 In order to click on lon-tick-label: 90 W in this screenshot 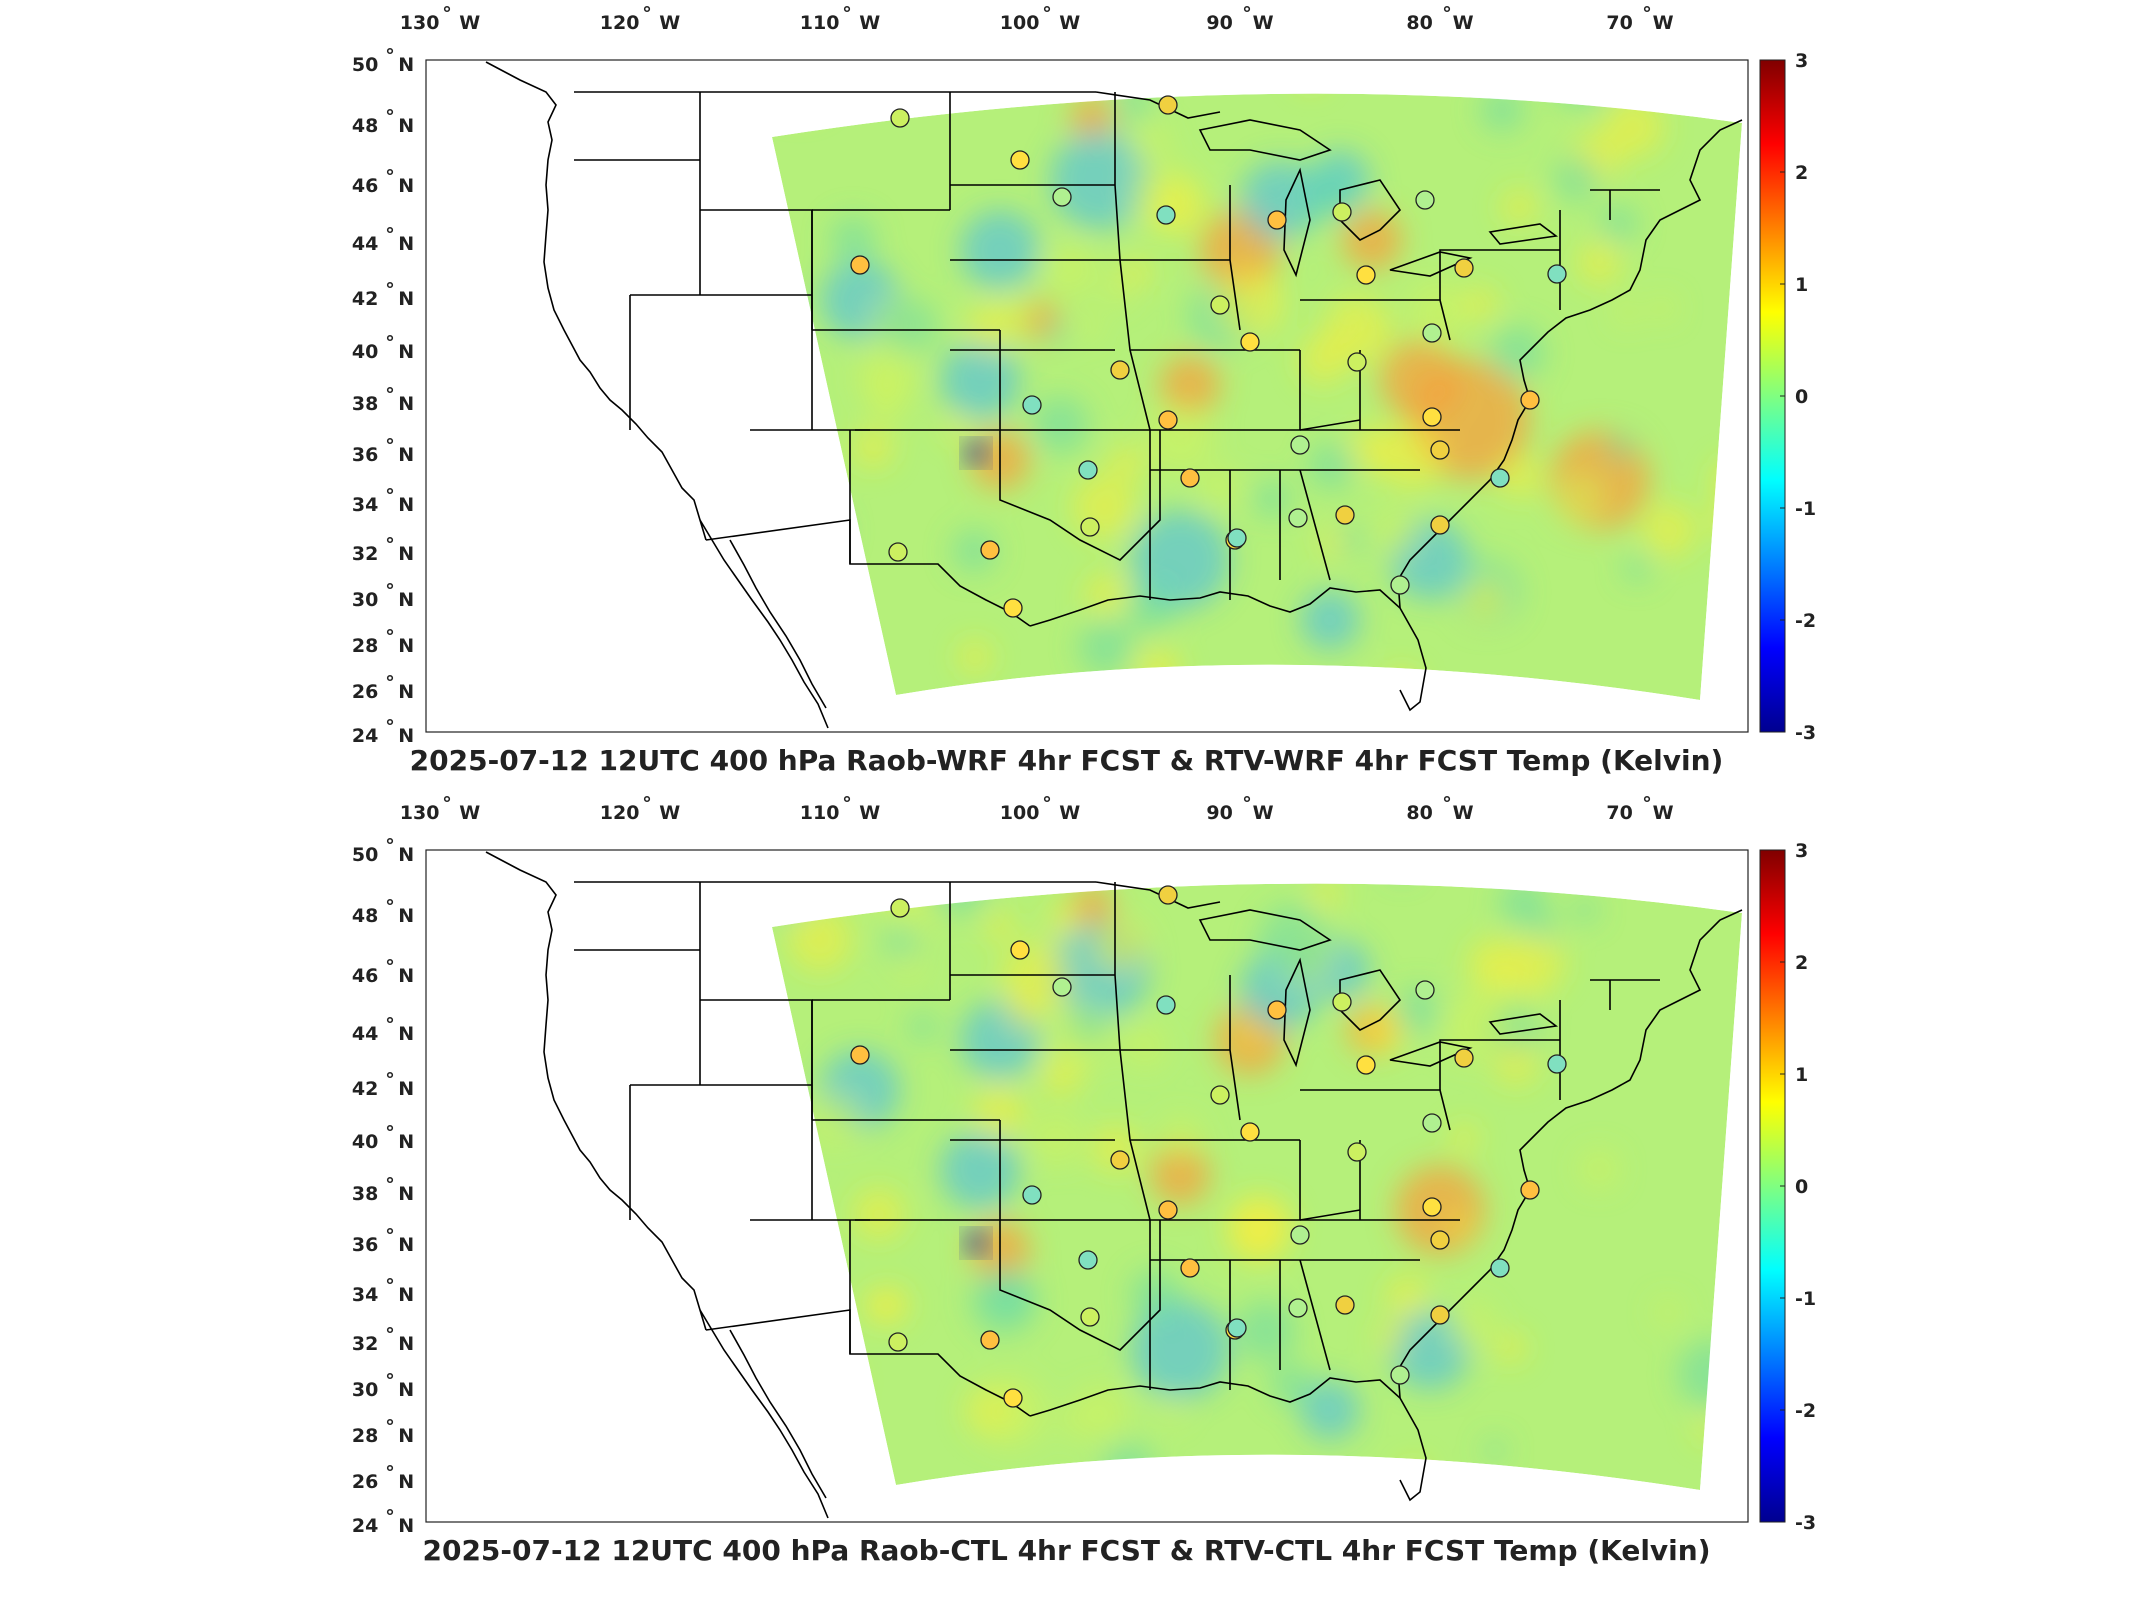, I will do `click(1239, 813)`.